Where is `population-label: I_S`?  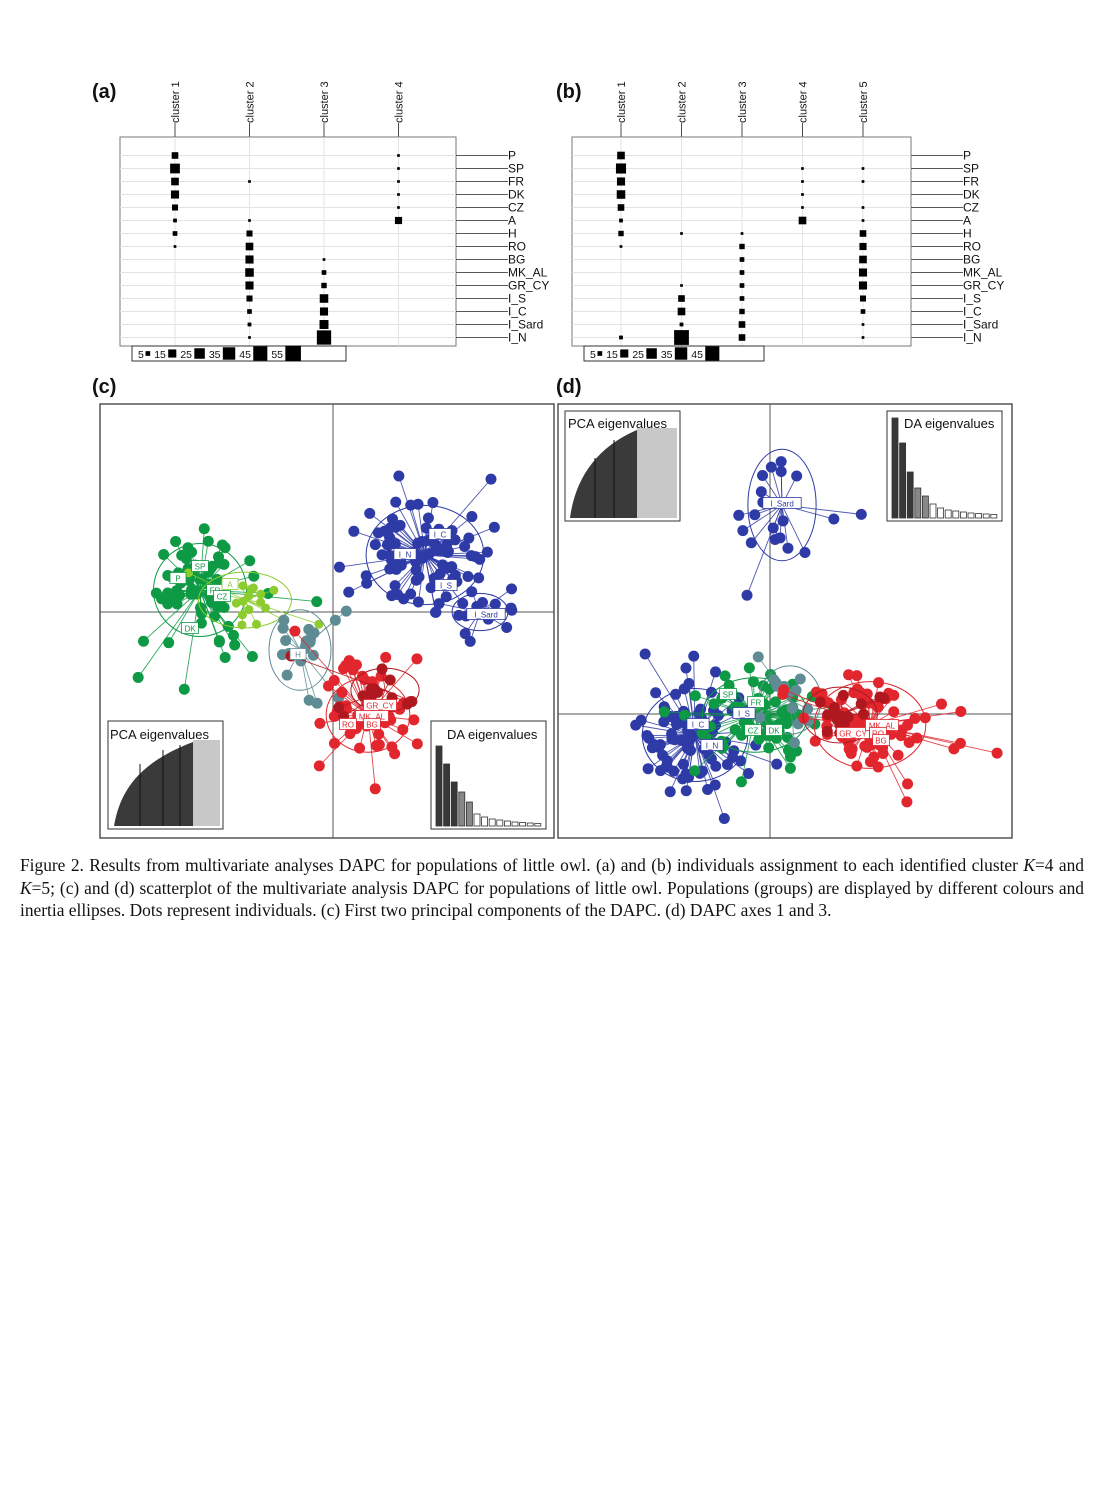
population-label: I_S is located at coordinates (517, 299).